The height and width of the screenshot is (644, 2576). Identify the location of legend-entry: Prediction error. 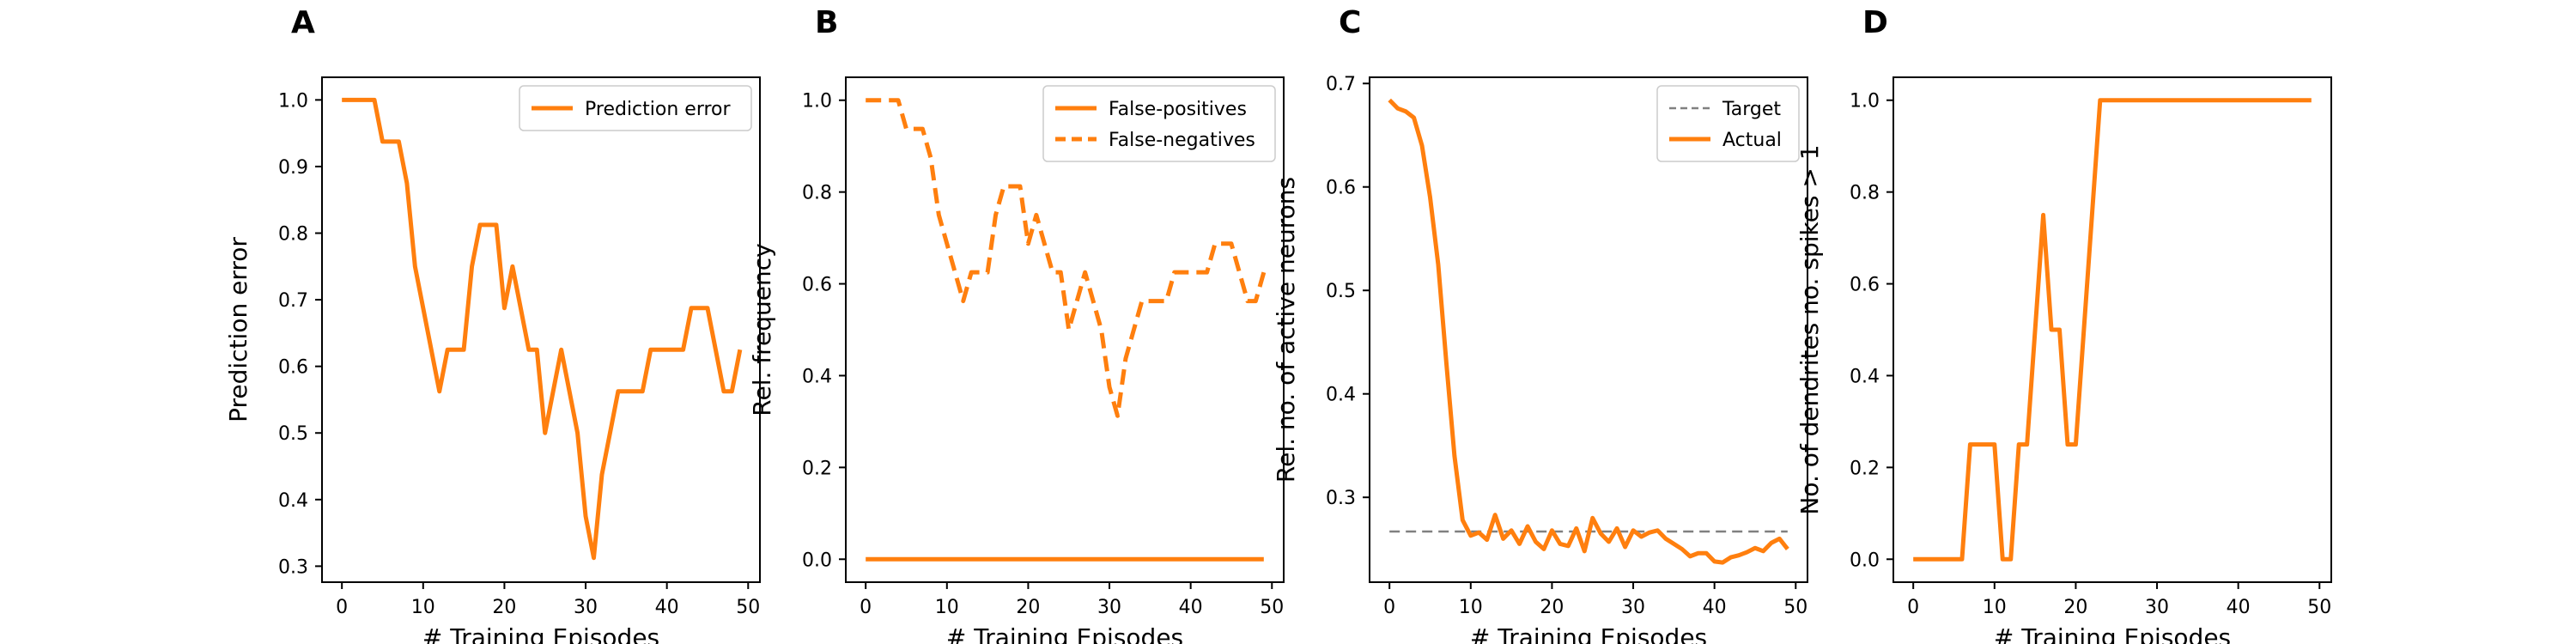
(658, 109).